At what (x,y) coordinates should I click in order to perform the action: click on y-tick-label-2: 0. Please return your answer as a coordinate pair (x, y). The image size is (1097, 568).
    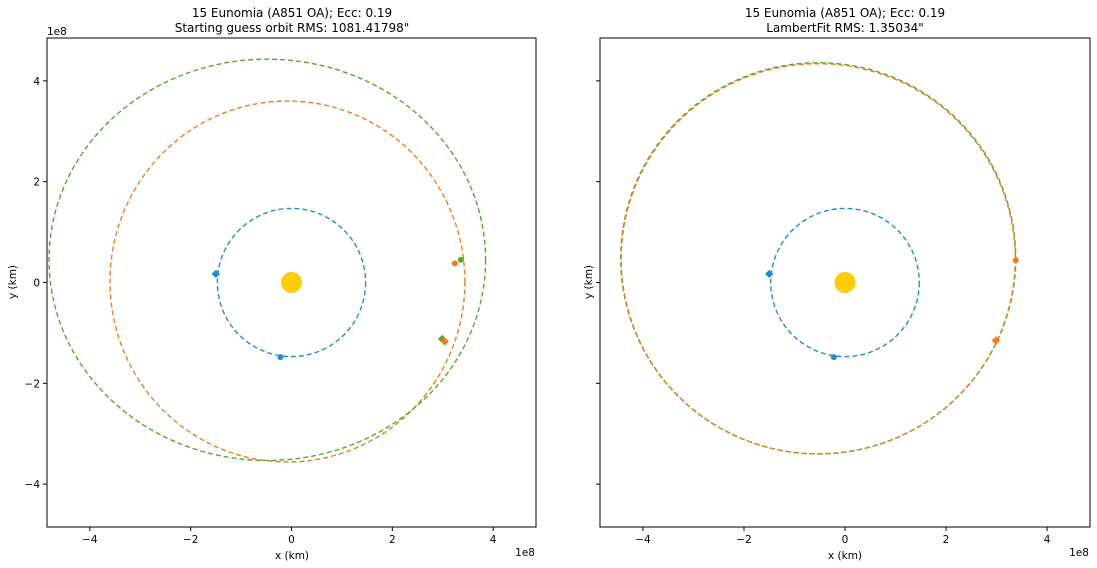
    Looking at the image, I should click on (36, 284).